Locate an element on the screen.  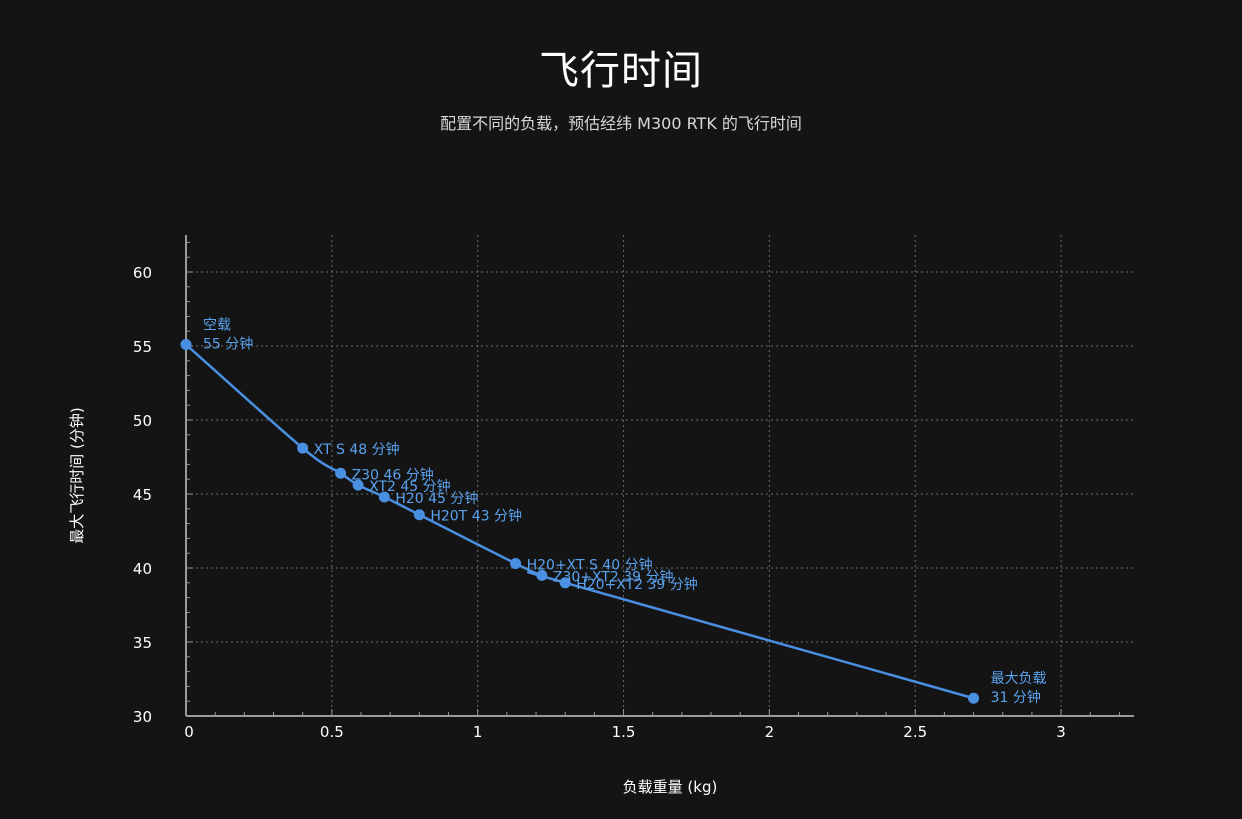
data-label: H20+XT2 39 分钟 is located at coordinates (637, 584).